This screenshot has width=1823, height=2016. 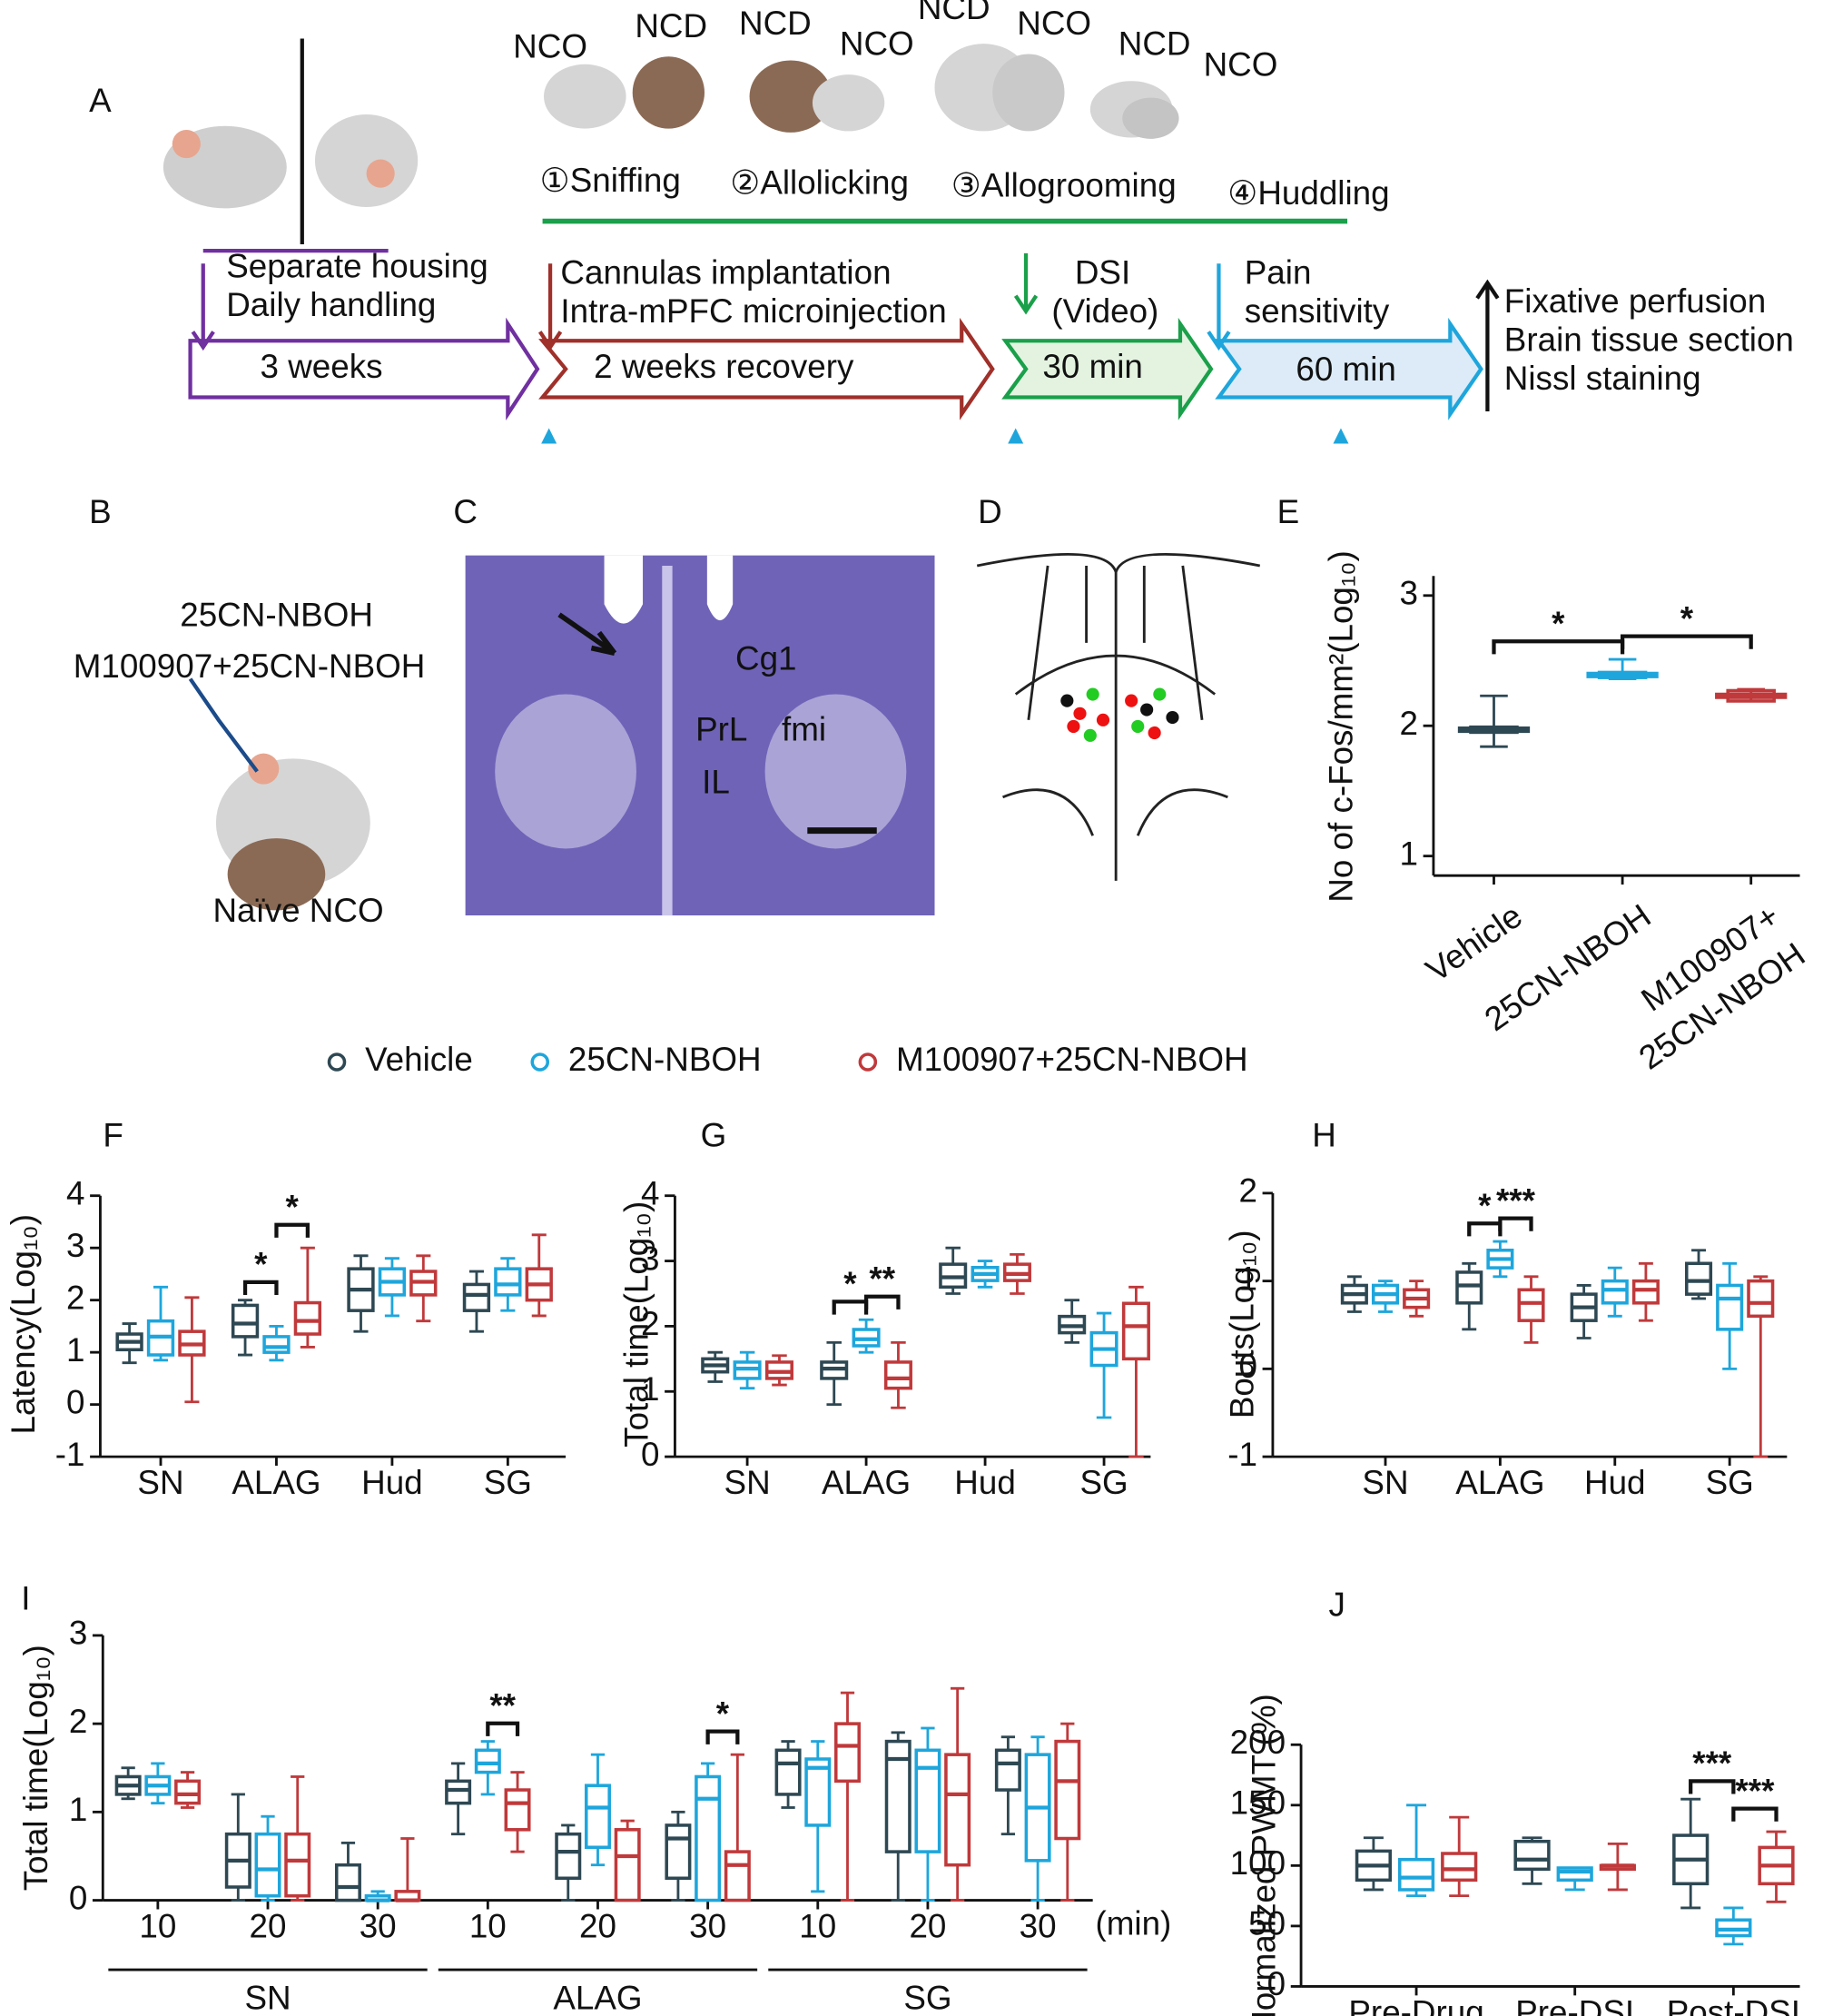 I want to click on y-tick-label: -1, so click(x=1242, y=1455).